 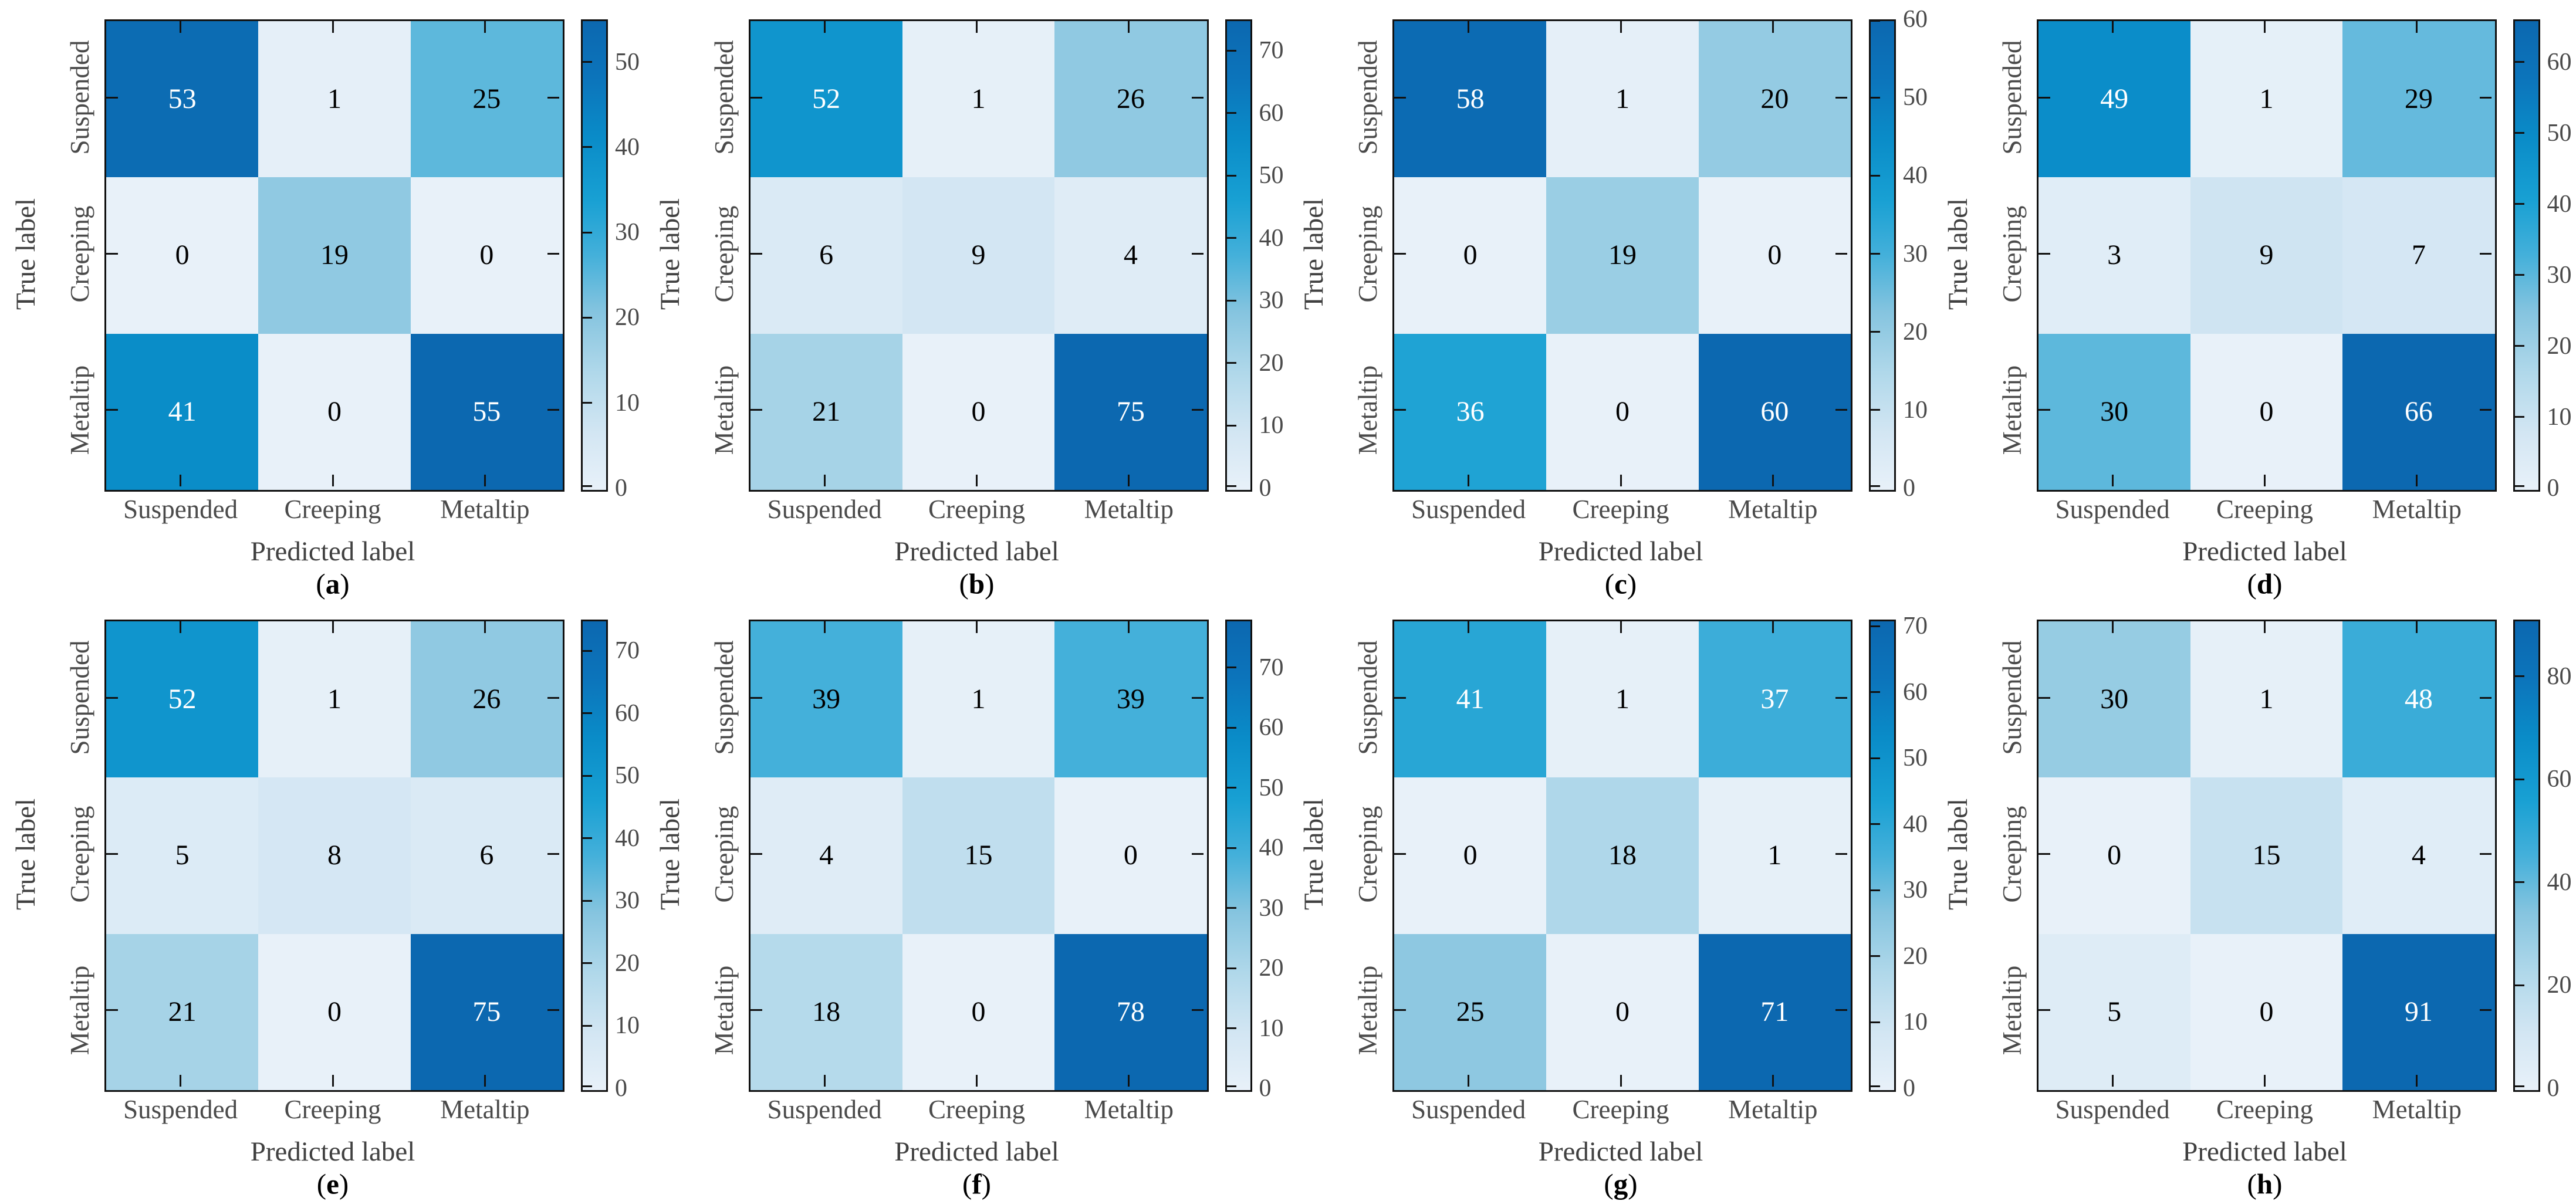 What do you see at coordinates (976, 1109) in the screenshot?
I see `x-tick-label: Creeping` at bounding box center [976, 1109].